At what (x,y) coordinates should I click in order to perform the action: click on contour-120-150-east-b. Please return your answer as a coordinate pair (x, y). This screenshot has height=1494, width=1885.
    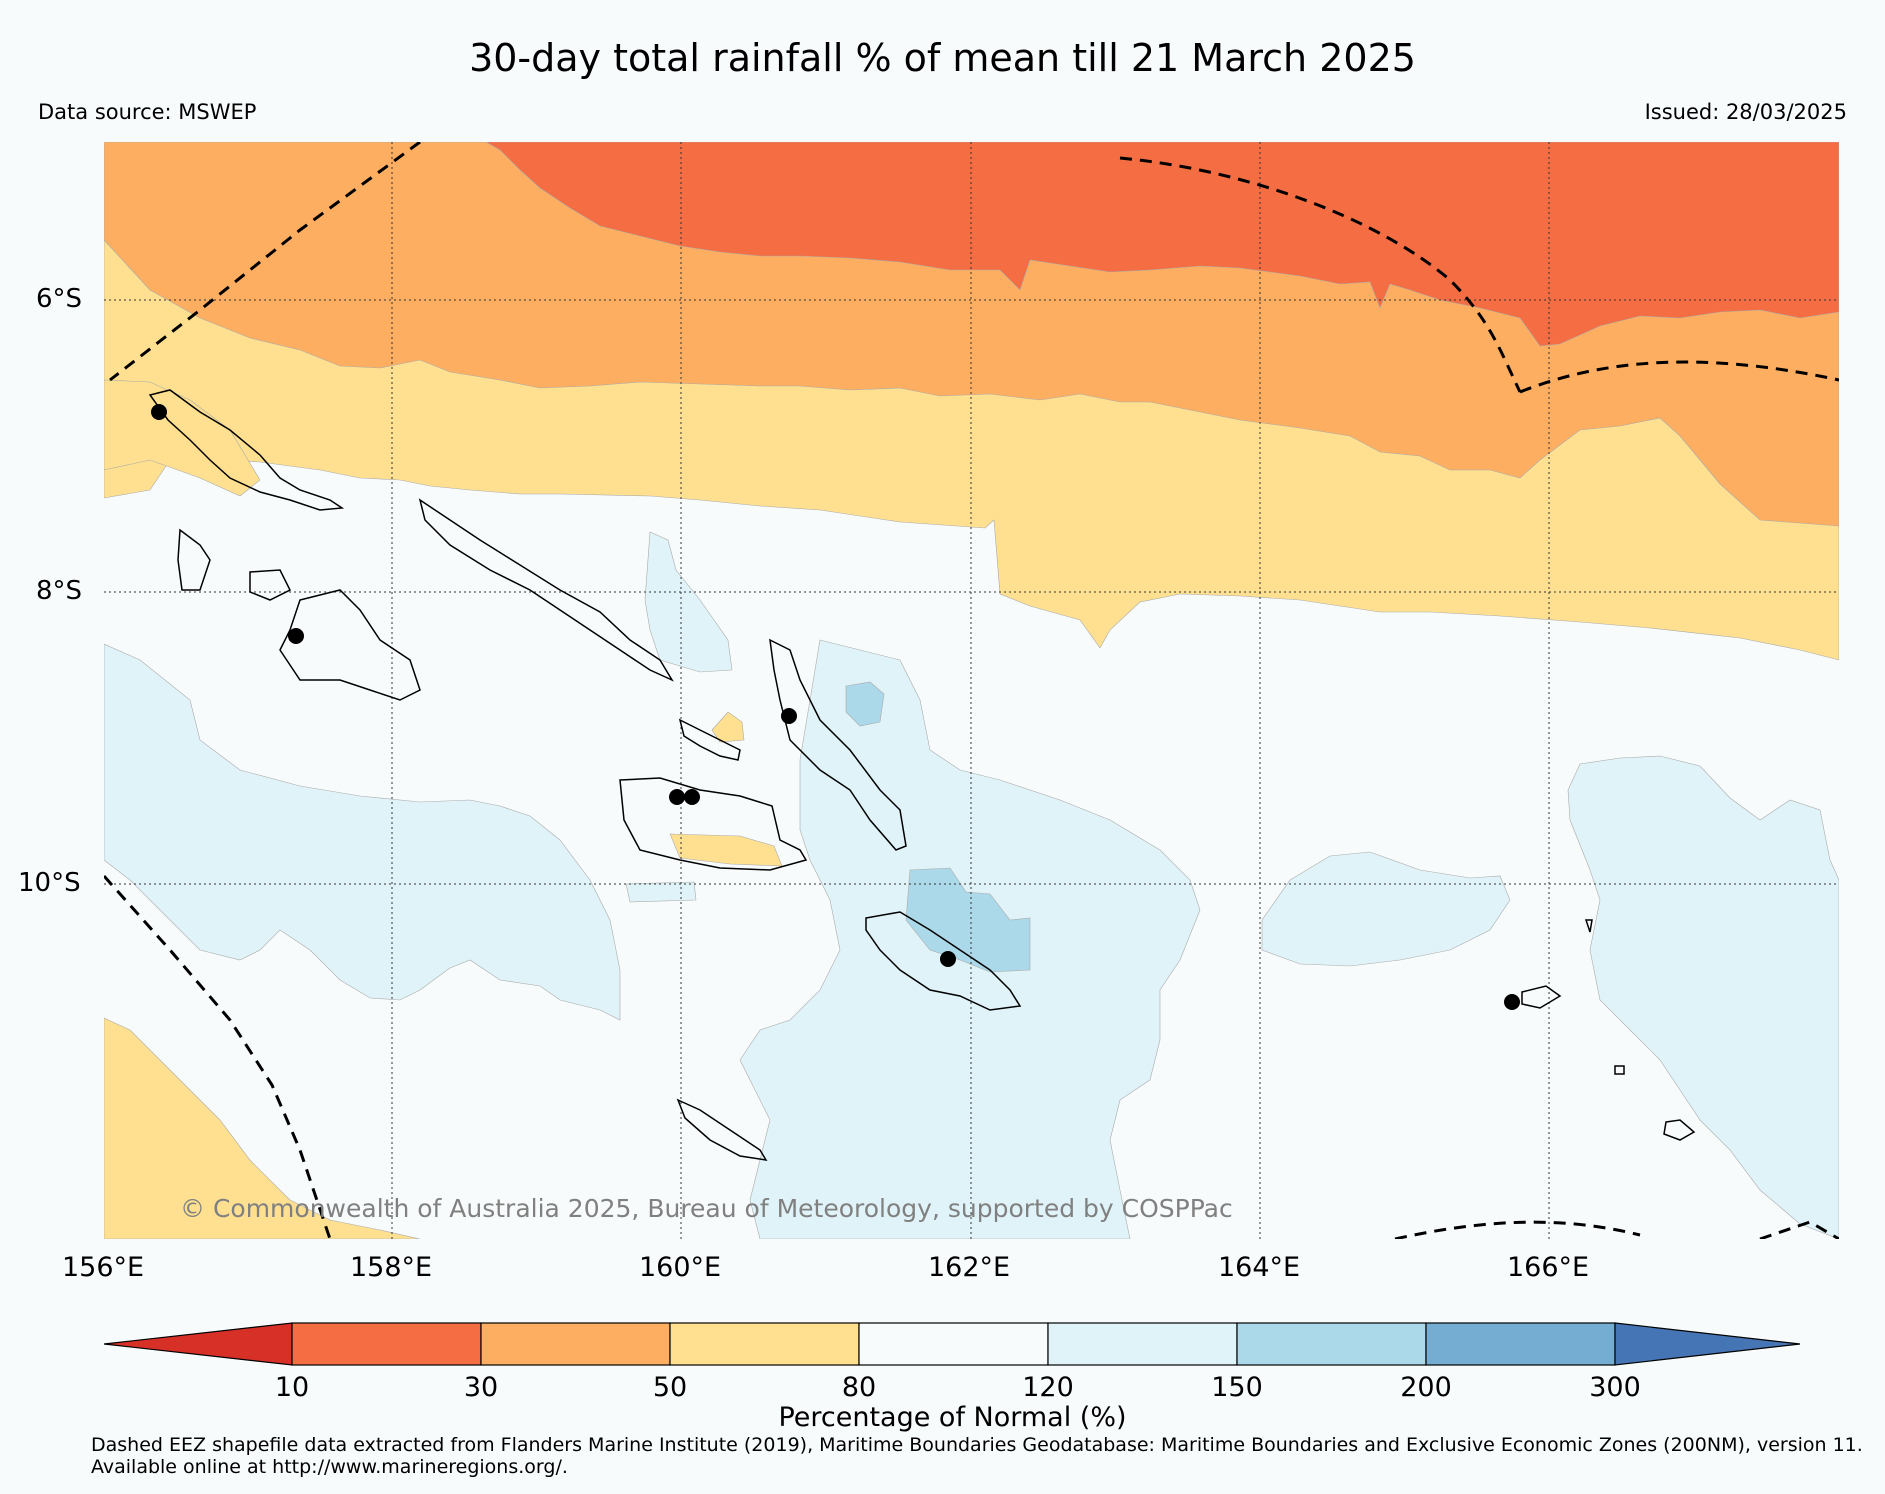
    Looking at the image, I should click on (1703, 997).